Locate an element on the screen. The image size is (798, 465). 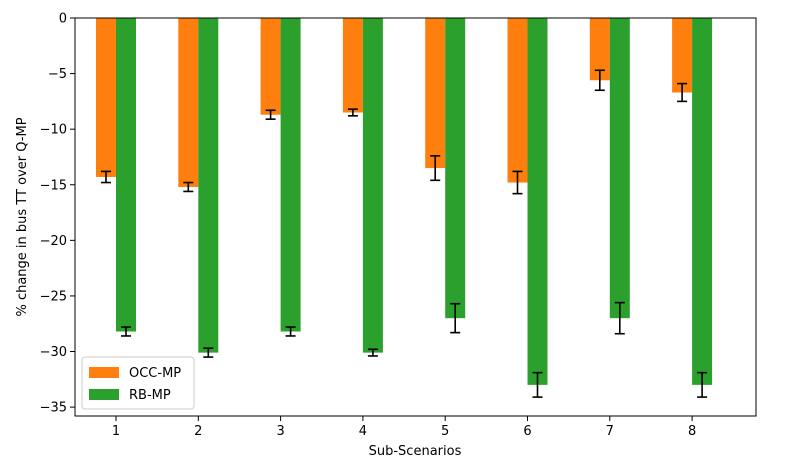
x-tick-label: 7 is located at coordinates (610, 431).